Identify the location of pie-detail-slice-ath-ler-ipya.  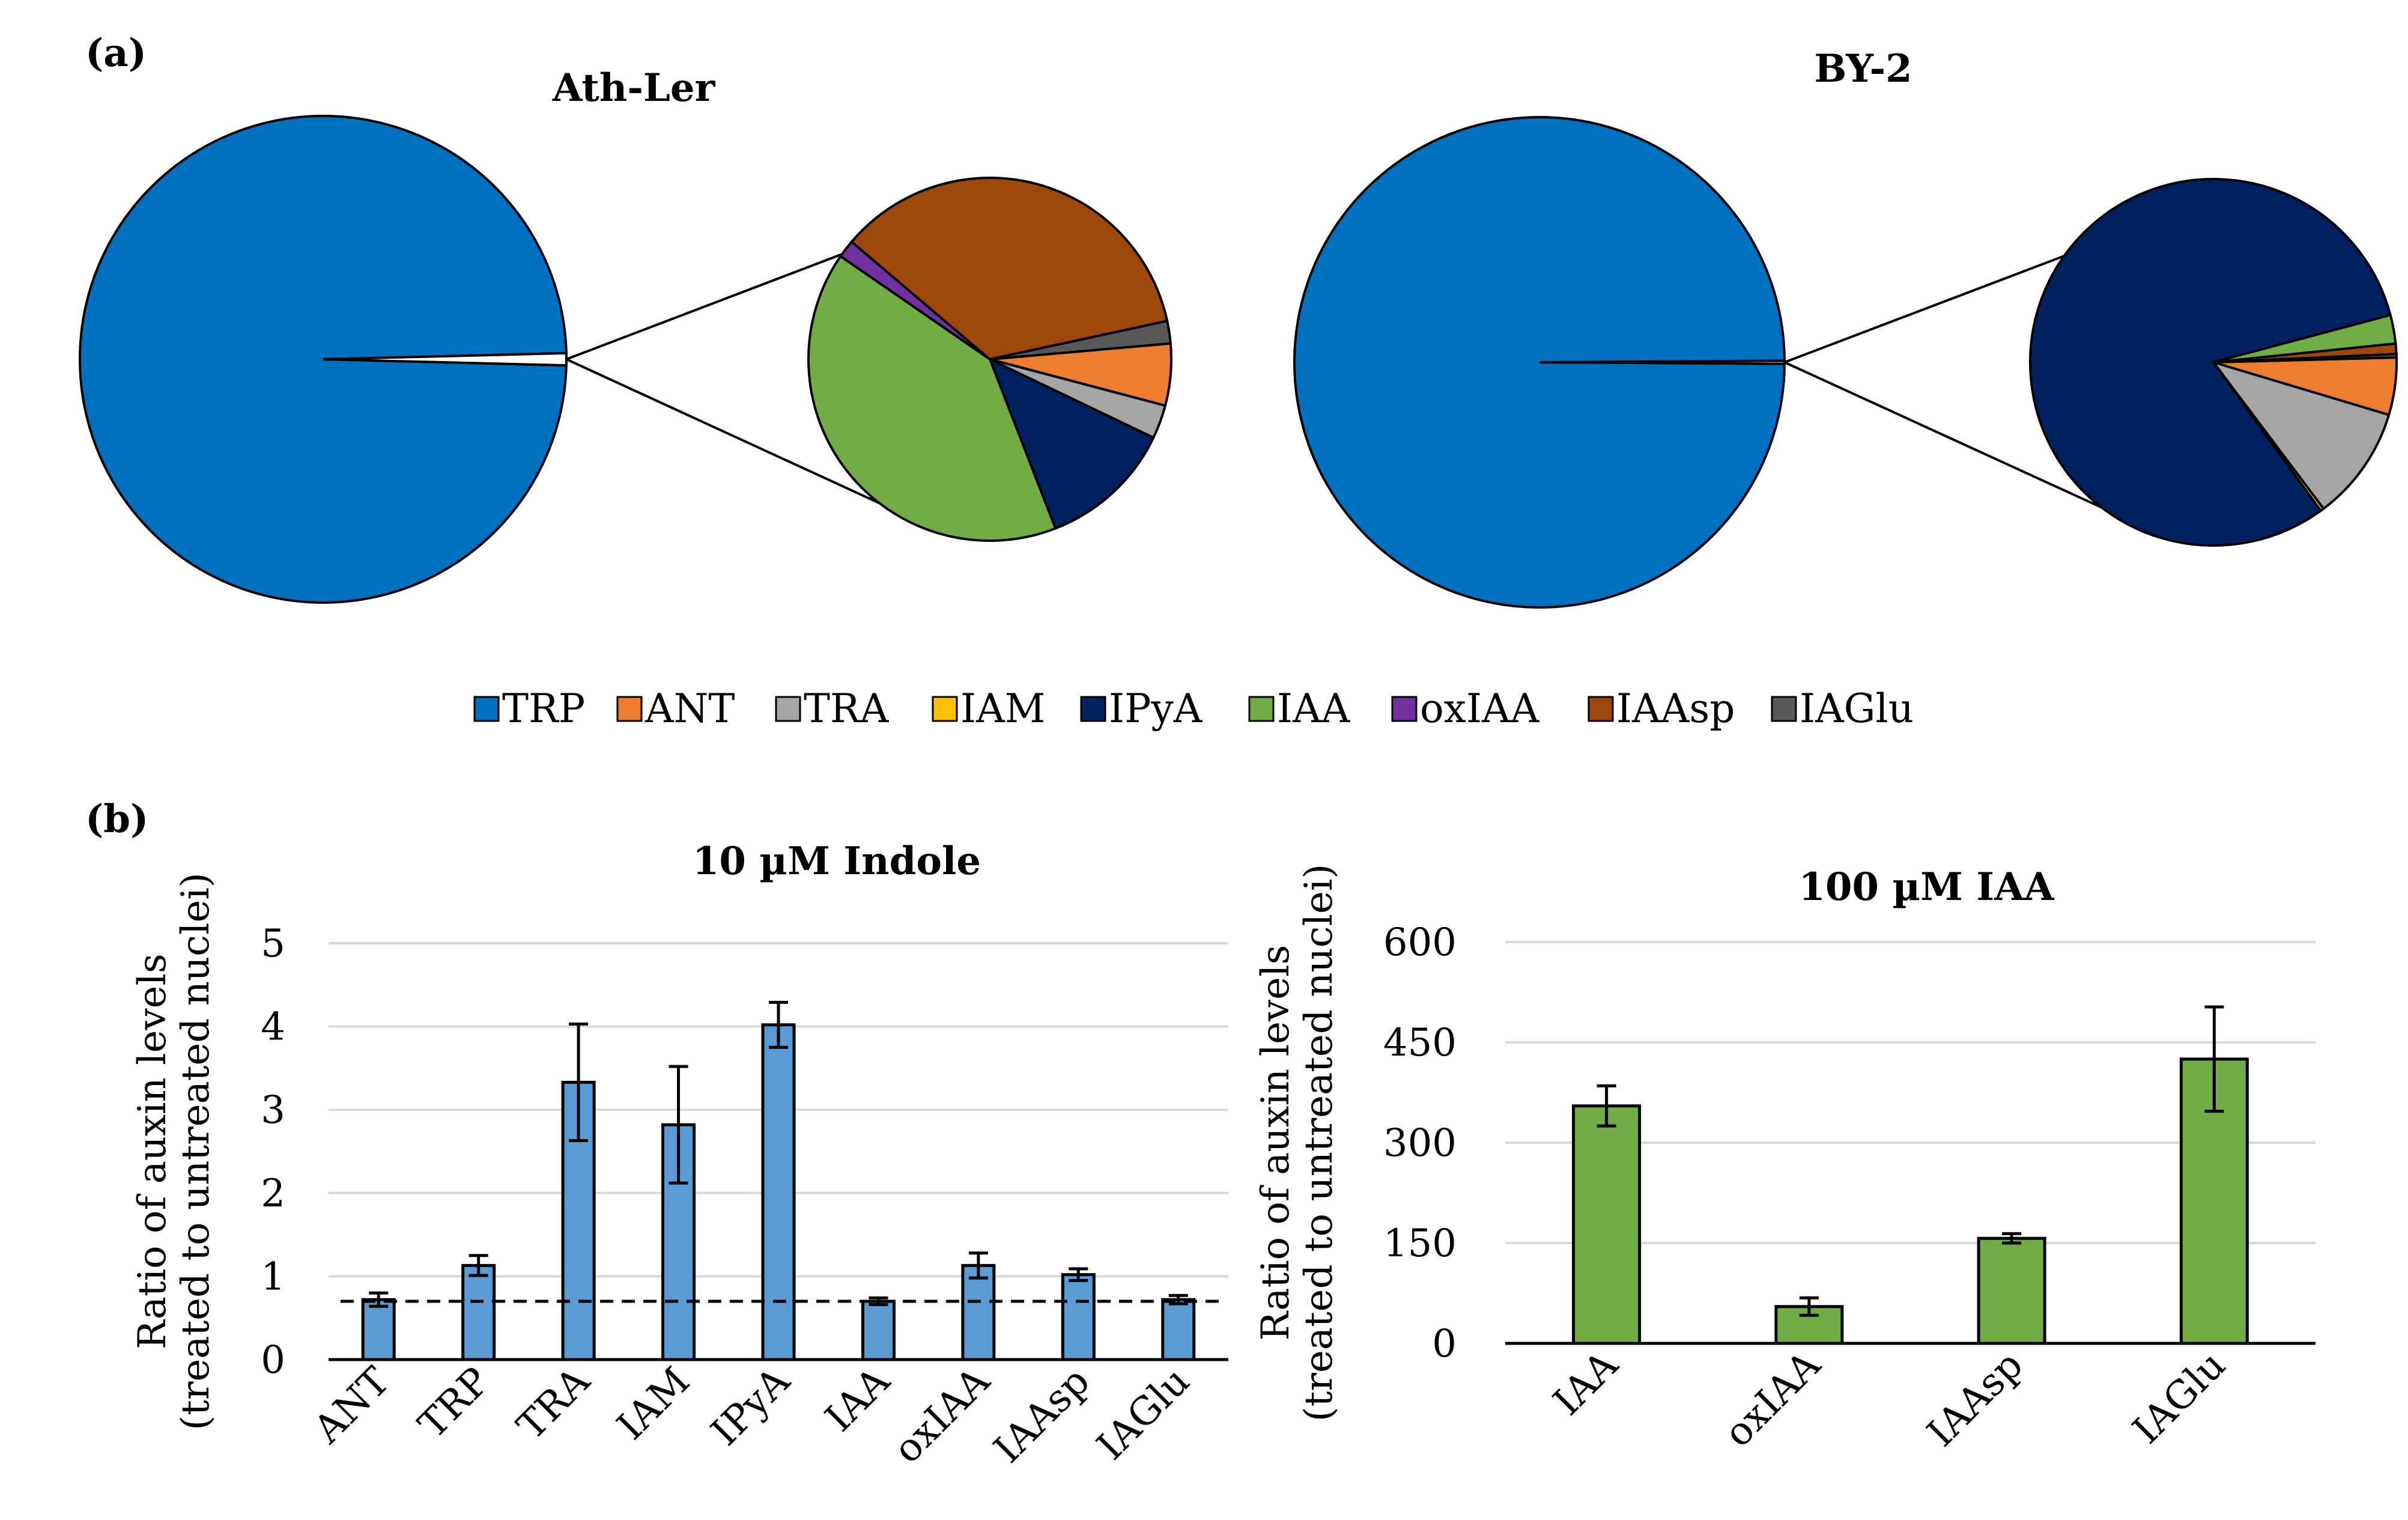
(1071, 443).